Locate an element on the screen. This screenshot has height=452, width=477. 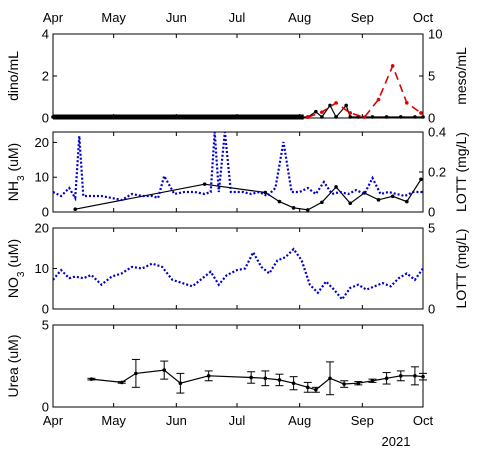
top-month-label: Sep is located at coordinates (362, 17).